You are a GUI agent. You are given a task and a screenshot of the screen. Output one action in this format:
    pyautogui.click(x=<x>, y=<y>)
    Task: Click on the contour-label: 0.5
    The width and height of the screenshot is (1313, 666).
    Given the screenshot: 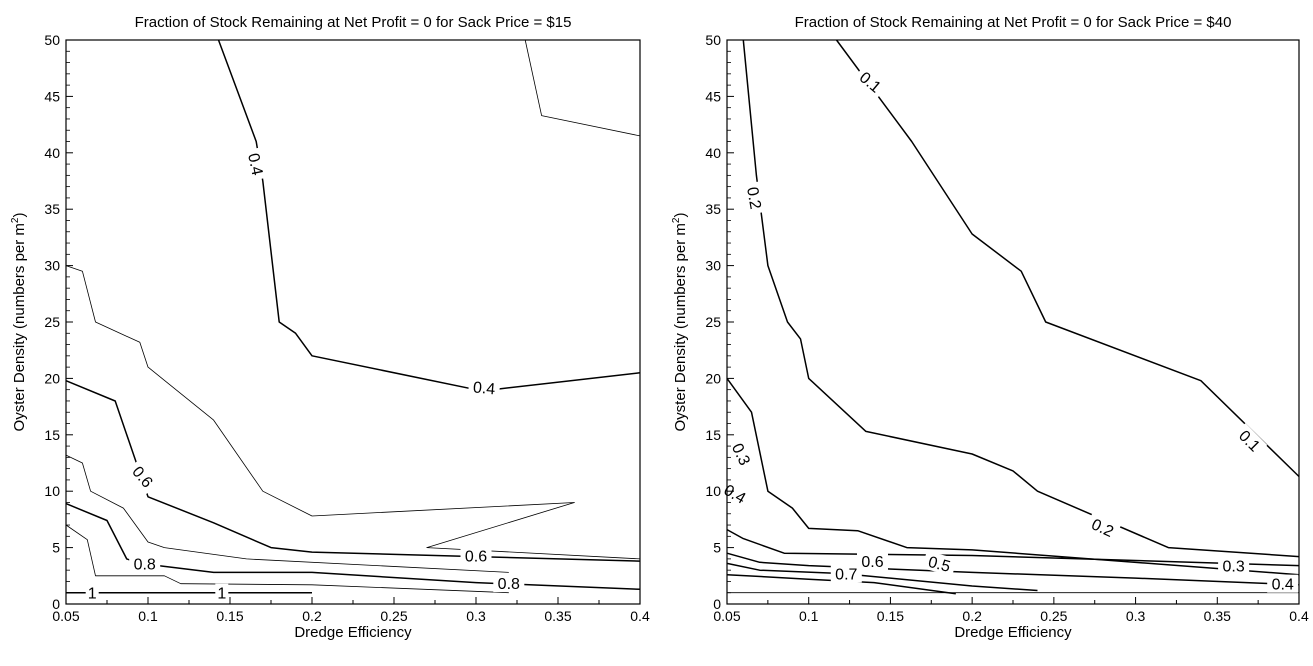 What is the action you would take?
    pyautogui.click(x=939, y=563)
    